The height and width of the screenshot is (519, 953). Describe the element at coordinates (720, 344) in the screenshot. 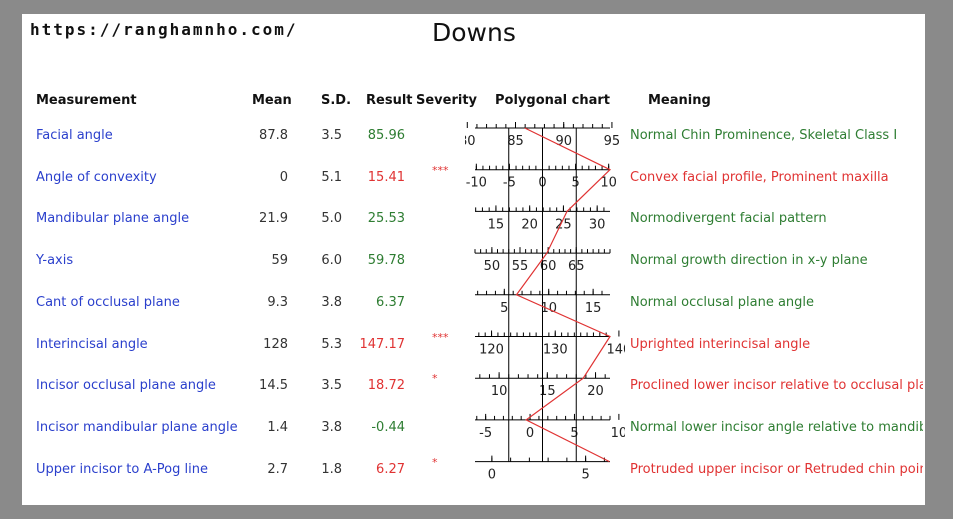

I see `meaning-text: Uprighted interincisal angle` at that location.